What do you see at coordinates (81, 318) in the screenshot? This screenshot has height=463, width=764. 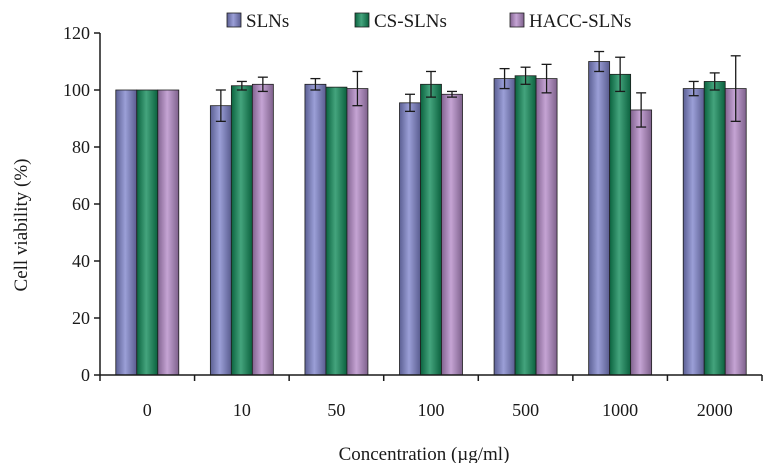 I see `y-tick-label: 20` at bounding box center [81, 318].